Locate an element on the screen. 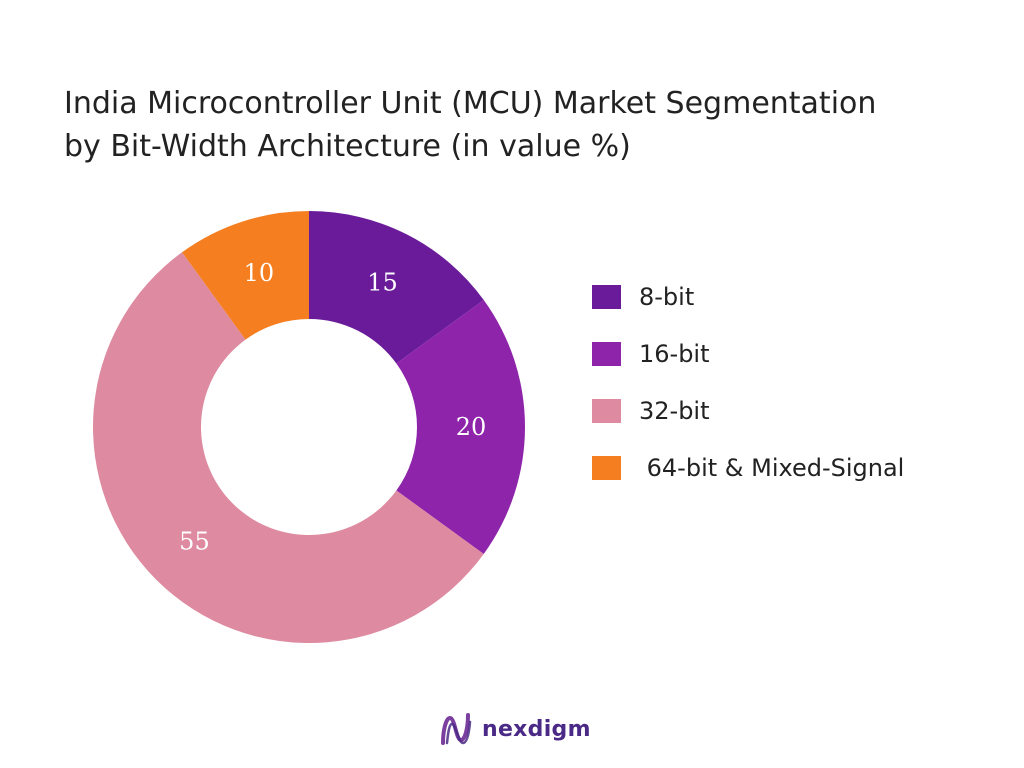 The height and width of the screenshot is (768, 1024). legend-item-64-bit-mixed-signal: 64-bit & Mixed-Signal is located at coordinates (748, 467).